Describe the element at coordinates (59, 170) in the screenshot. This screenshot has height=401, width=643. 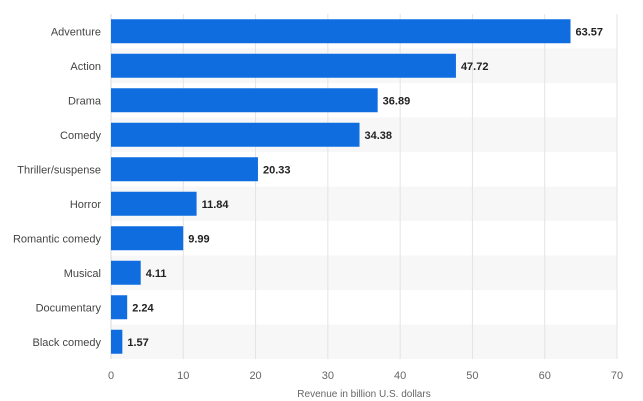
I see `category-label: Thriller/suspense` at that location.